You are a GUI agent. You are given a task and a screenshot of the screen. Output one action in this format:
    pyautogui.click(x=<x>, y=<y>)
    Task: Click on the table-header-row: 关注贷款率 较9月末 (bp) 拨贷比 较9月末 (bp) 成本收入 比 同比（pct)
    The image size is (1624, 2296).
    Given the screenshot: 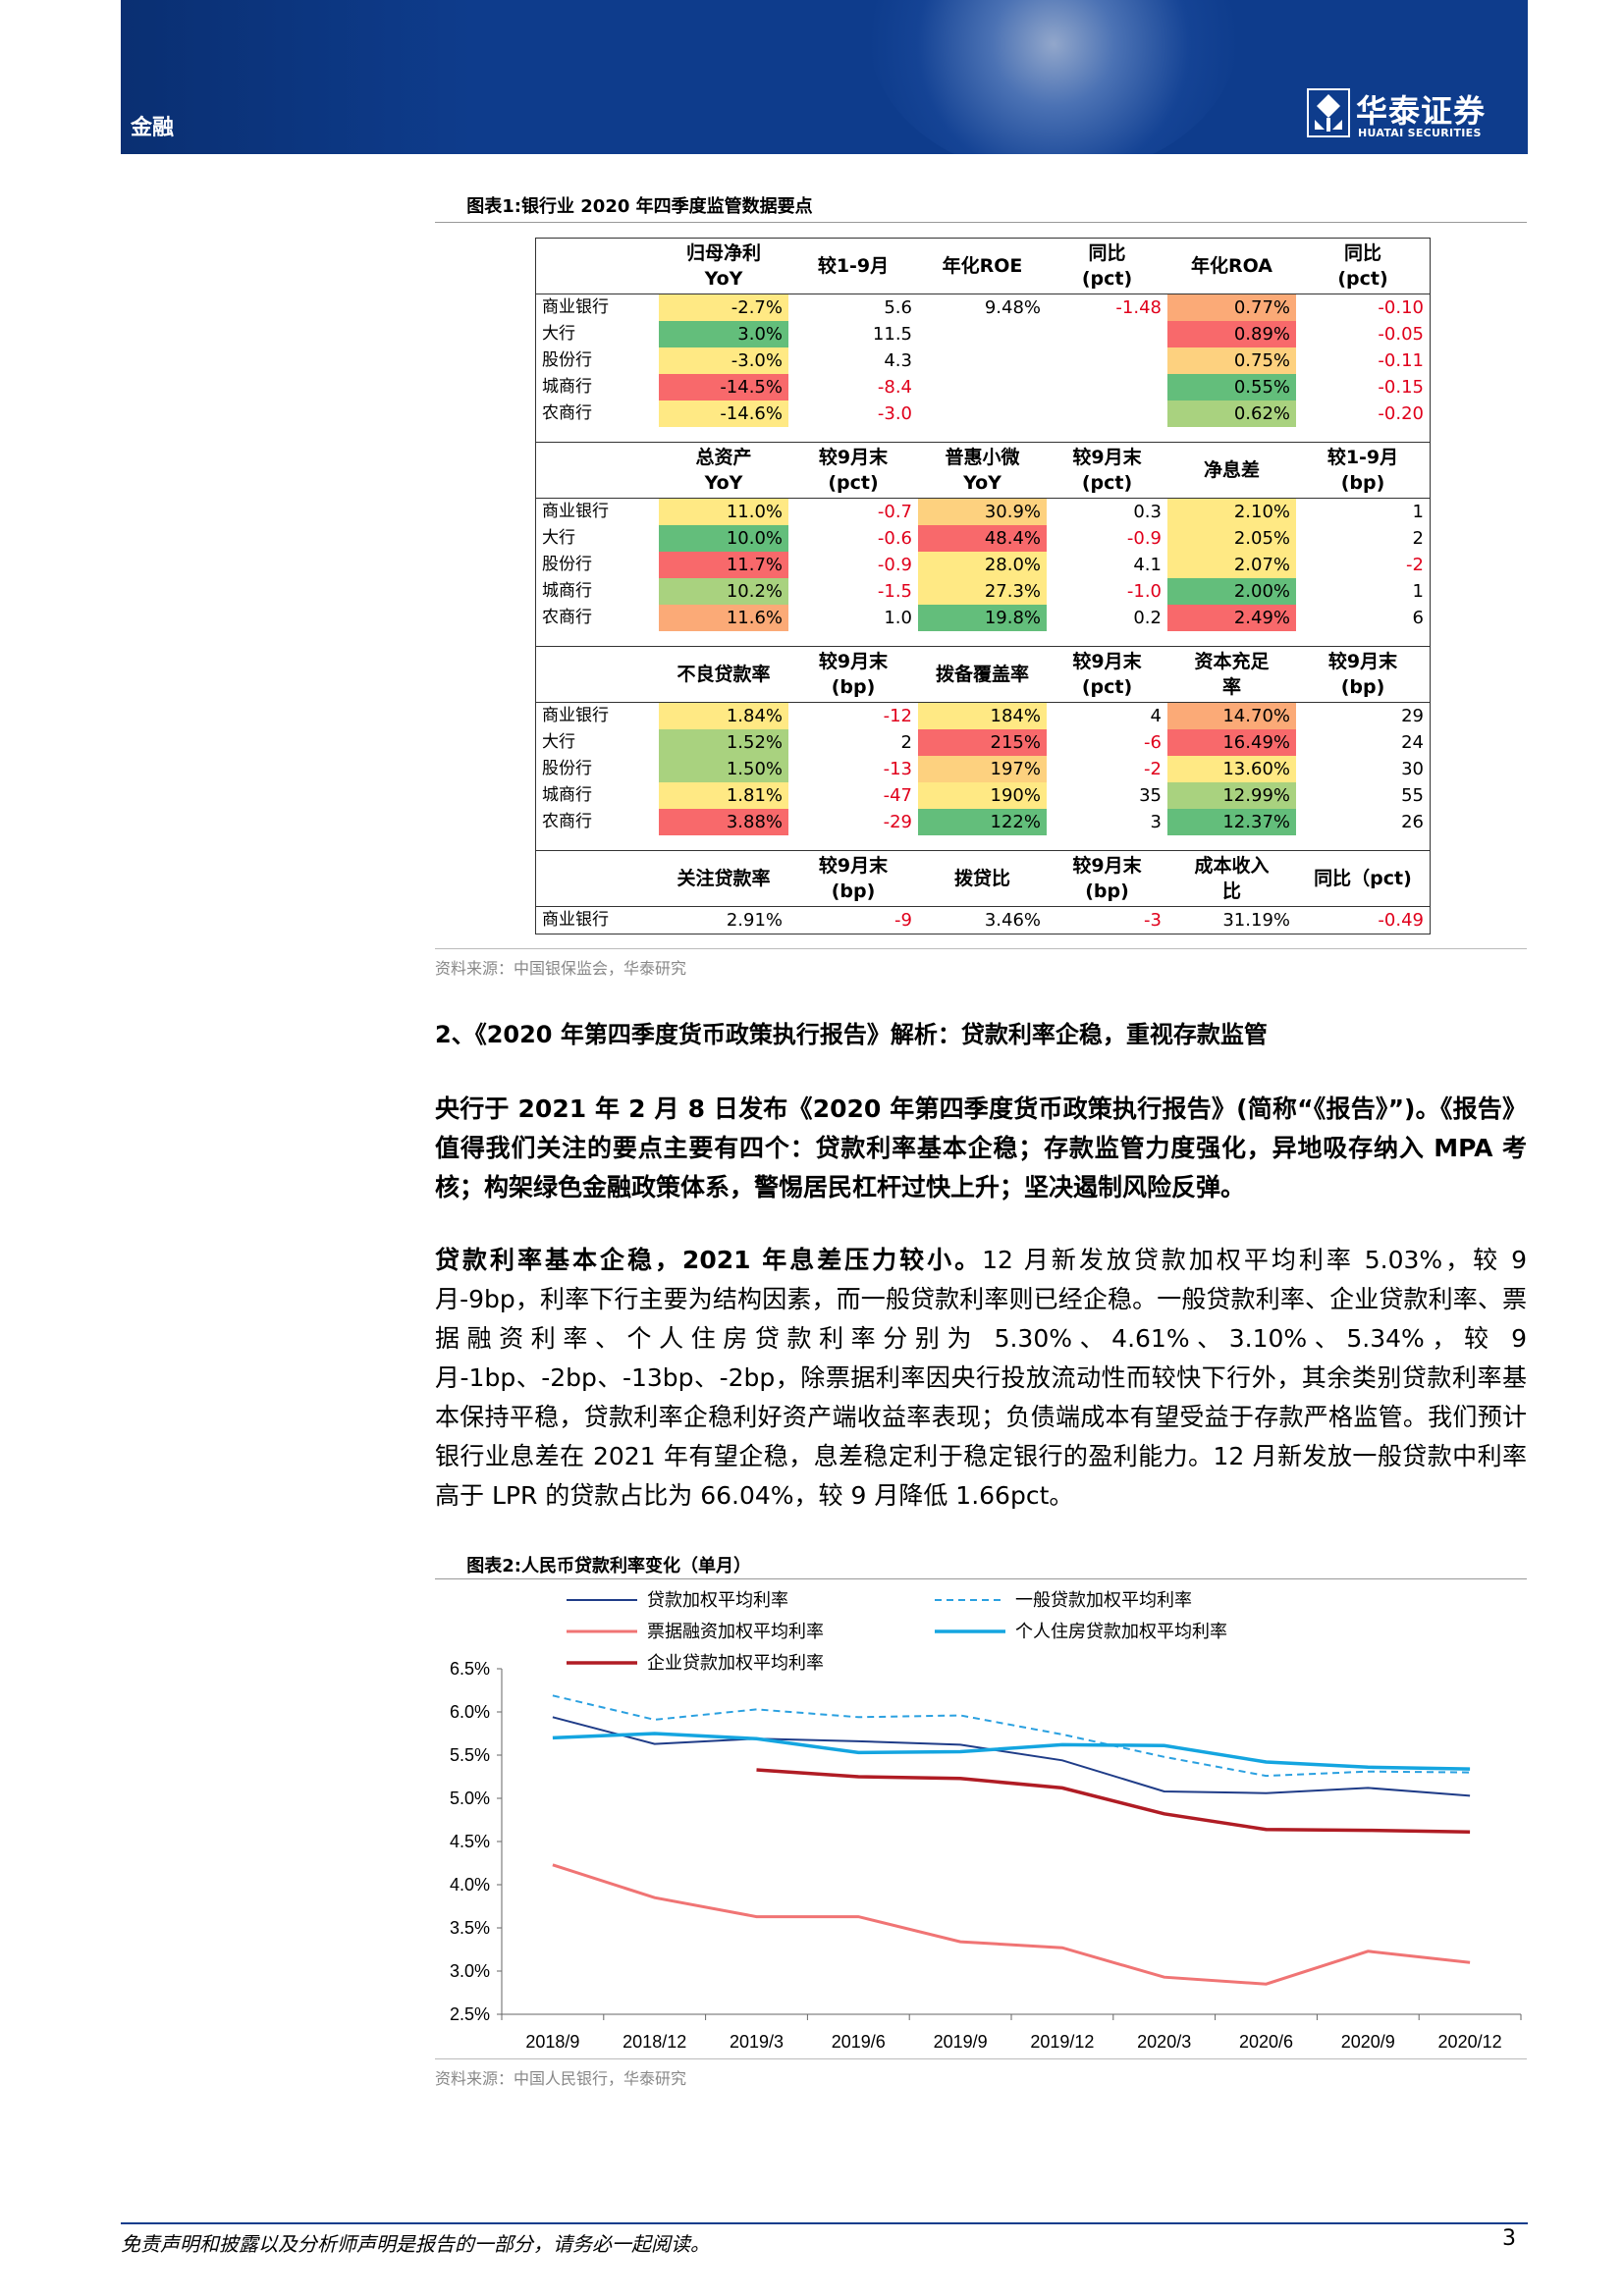 What is the action you would take?
    pyautogui.click(x=983, y=879)
    